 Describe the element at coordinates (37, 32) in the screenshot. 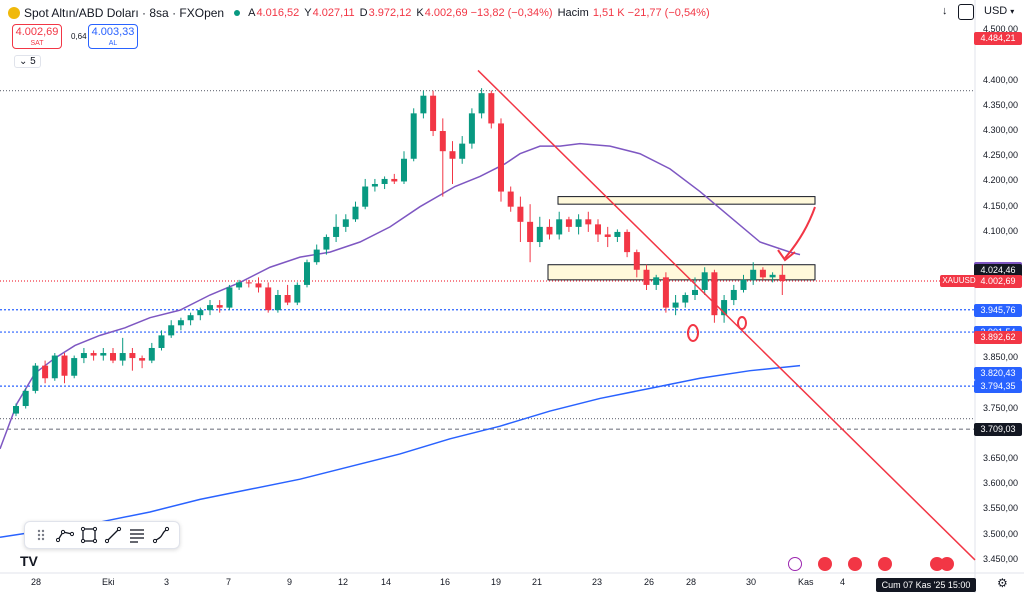

I see `sell-price: 4.002,69` at that location.